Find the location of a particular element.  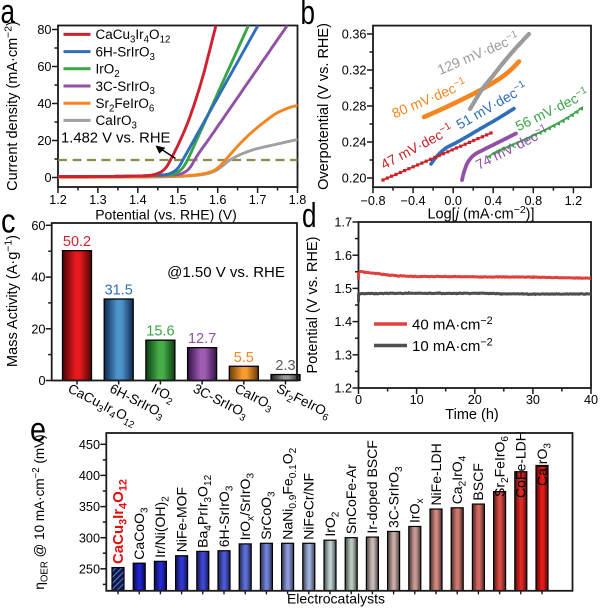

svg-text: NiFe-LDH is located at coordinates (436, 474).